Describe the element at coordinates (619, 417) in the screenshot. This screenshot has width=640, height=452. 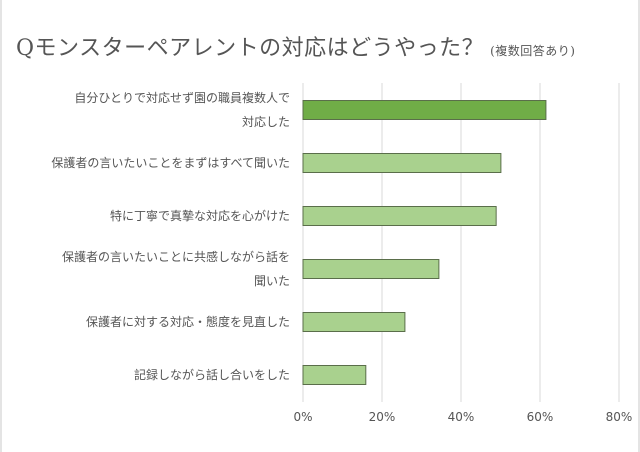
I see `x-tick-label: 80%` at that location.